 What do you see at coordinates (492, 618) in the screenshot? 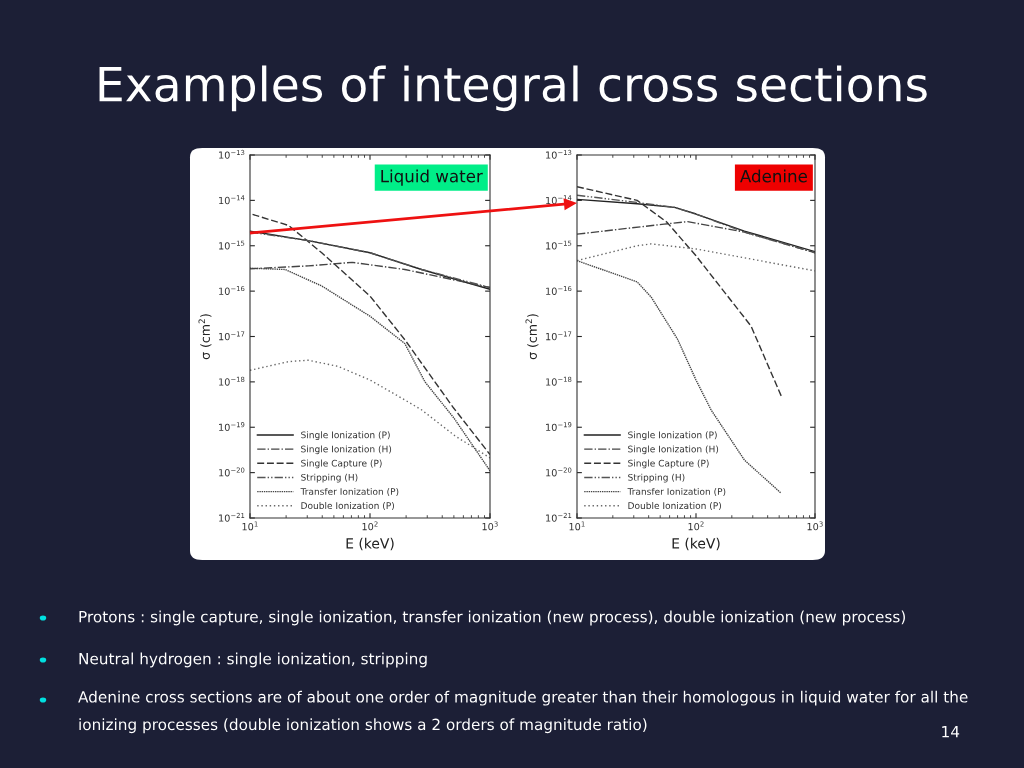
I see `text: Protons : single capture, single ionization, transfer ionization (new process), double ionization (new process)` at bounding box center [492, 618].